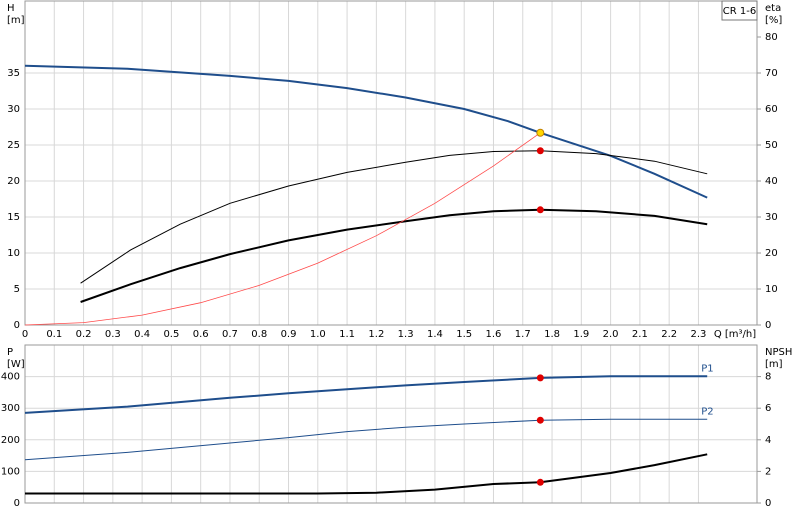 This screenshot has height=520, width=800. What do you see at coordinates (318, 334) in the screenshot?
I see `x-tick-label: 1.0` at bounding box center [318, 334].